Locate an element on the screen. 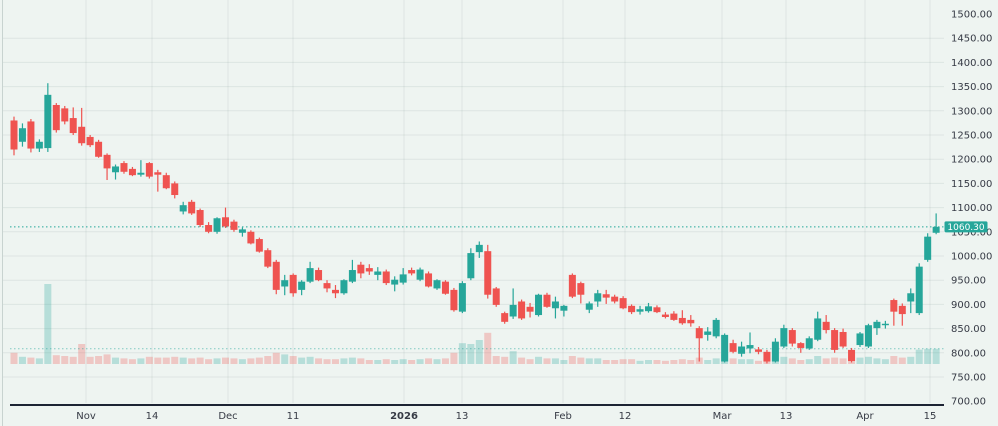 The width and height of the screenshot is (998, 426). price-axis-label: 1450.00 is located at coordinates (971, 39).